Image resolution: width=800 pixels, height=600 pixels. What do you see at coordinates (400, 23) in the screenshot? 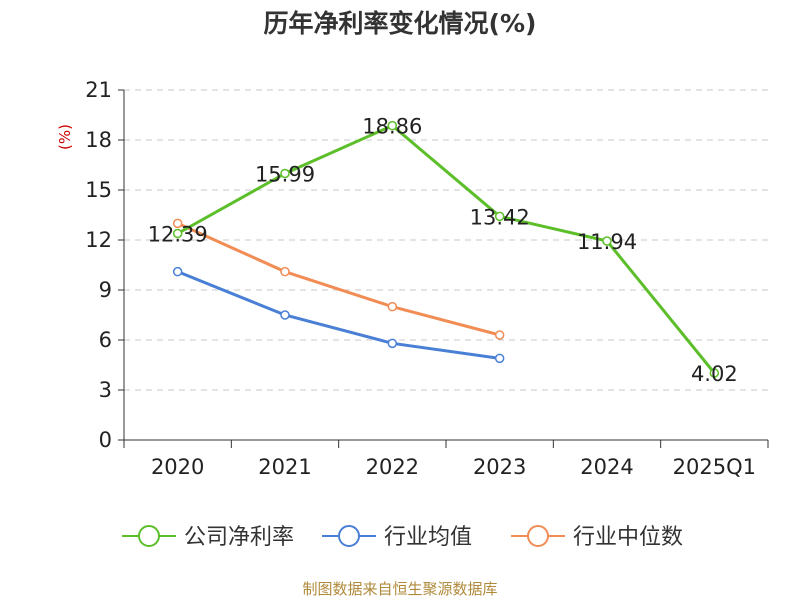
I see `chart-title: 历年净利率变化情况(%)` at bounding box center [400, 23].